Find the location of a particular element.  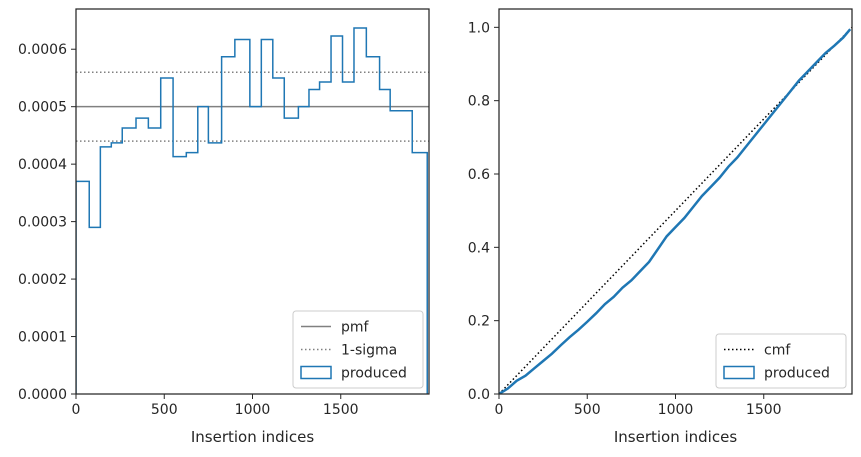

legend-label-2: 1-sigma is located at coordinates (369, 351).